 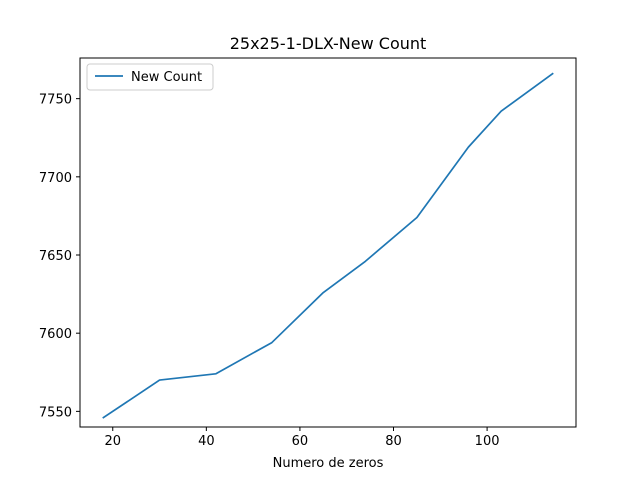 What do you see at coordinates (328, 43) in the screenshot?
I see `chart-title: 25x25-1-DLX-New Count` at bounding box center [328, 43].